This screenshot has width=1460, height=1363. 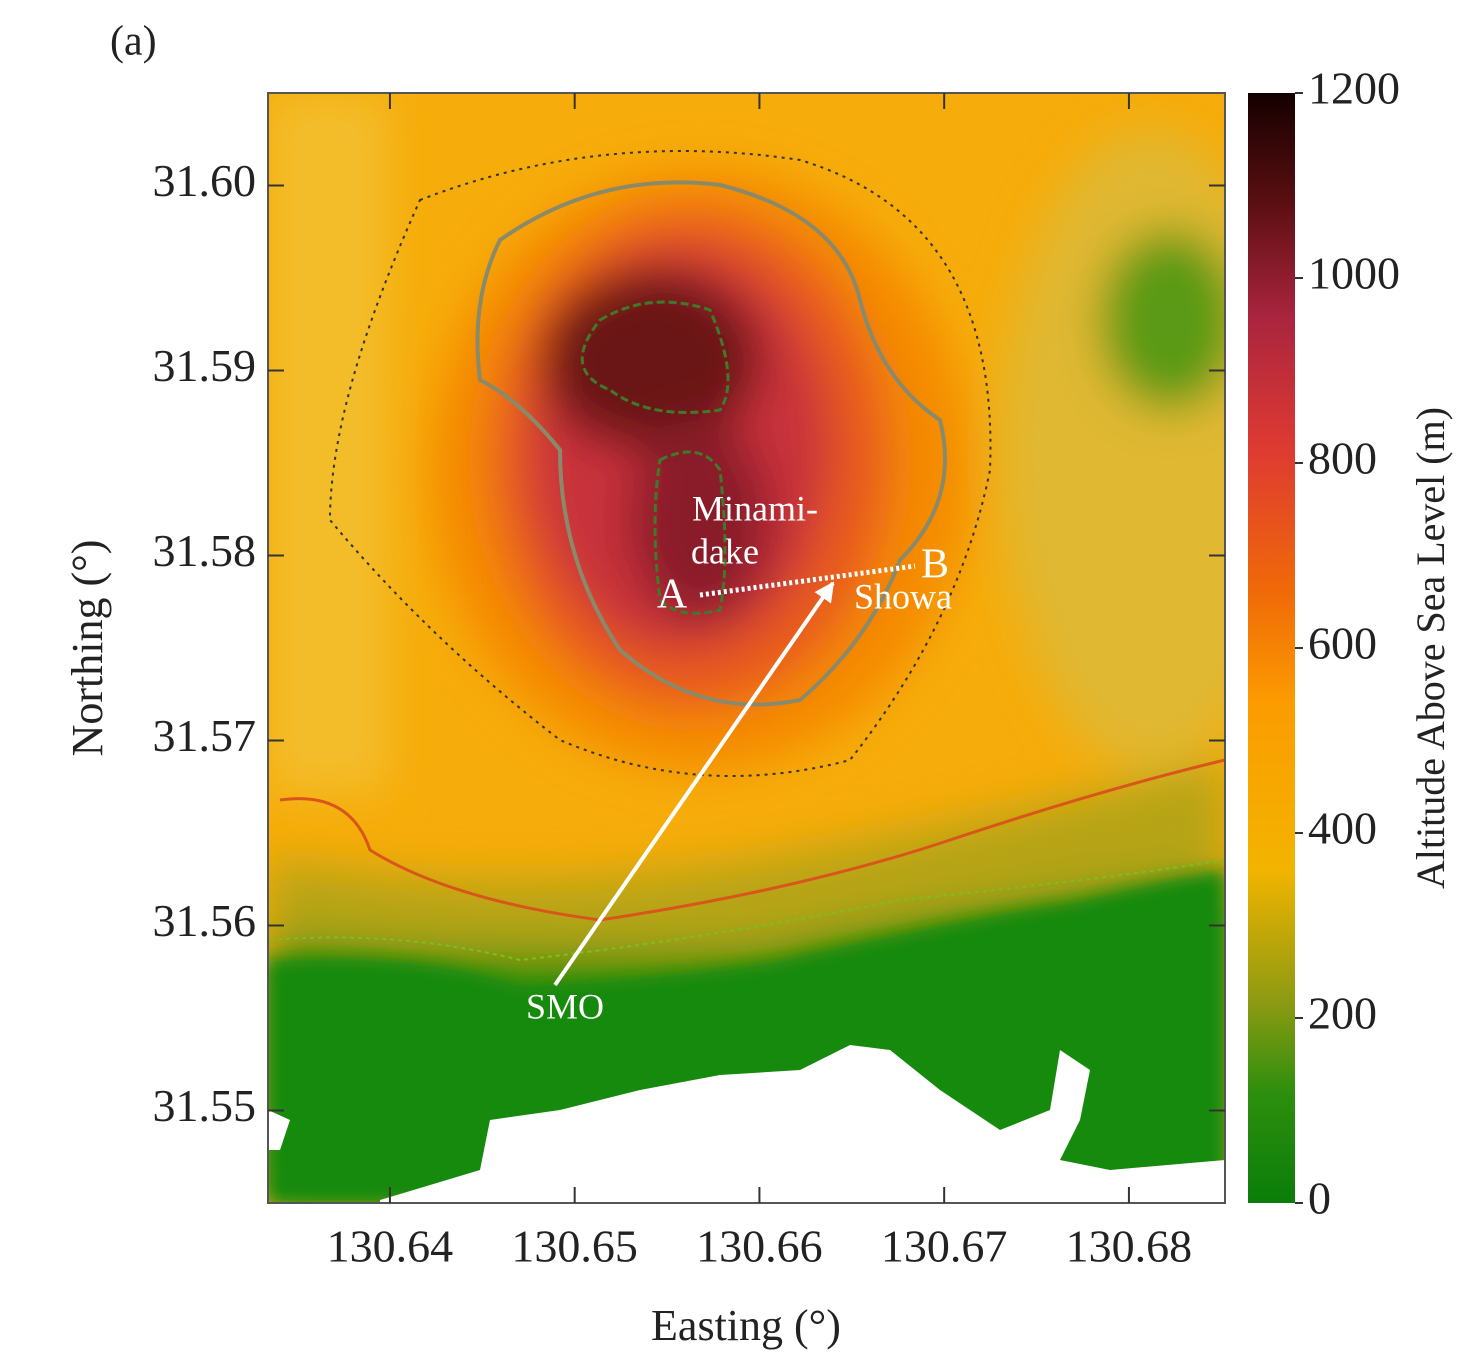 What do you see at coordinates (1342, 1013) in the screenshot?
I see `colorbar-tick-label: 200` at bounding box center [1342, 1013].